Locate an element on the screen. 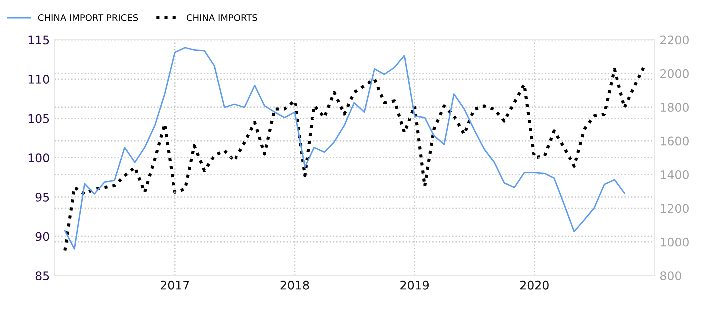 The height and width of the screenshot is (328, 728). legend-label: CHINA IMPORT PRICES is located at coordinates (88, 18).